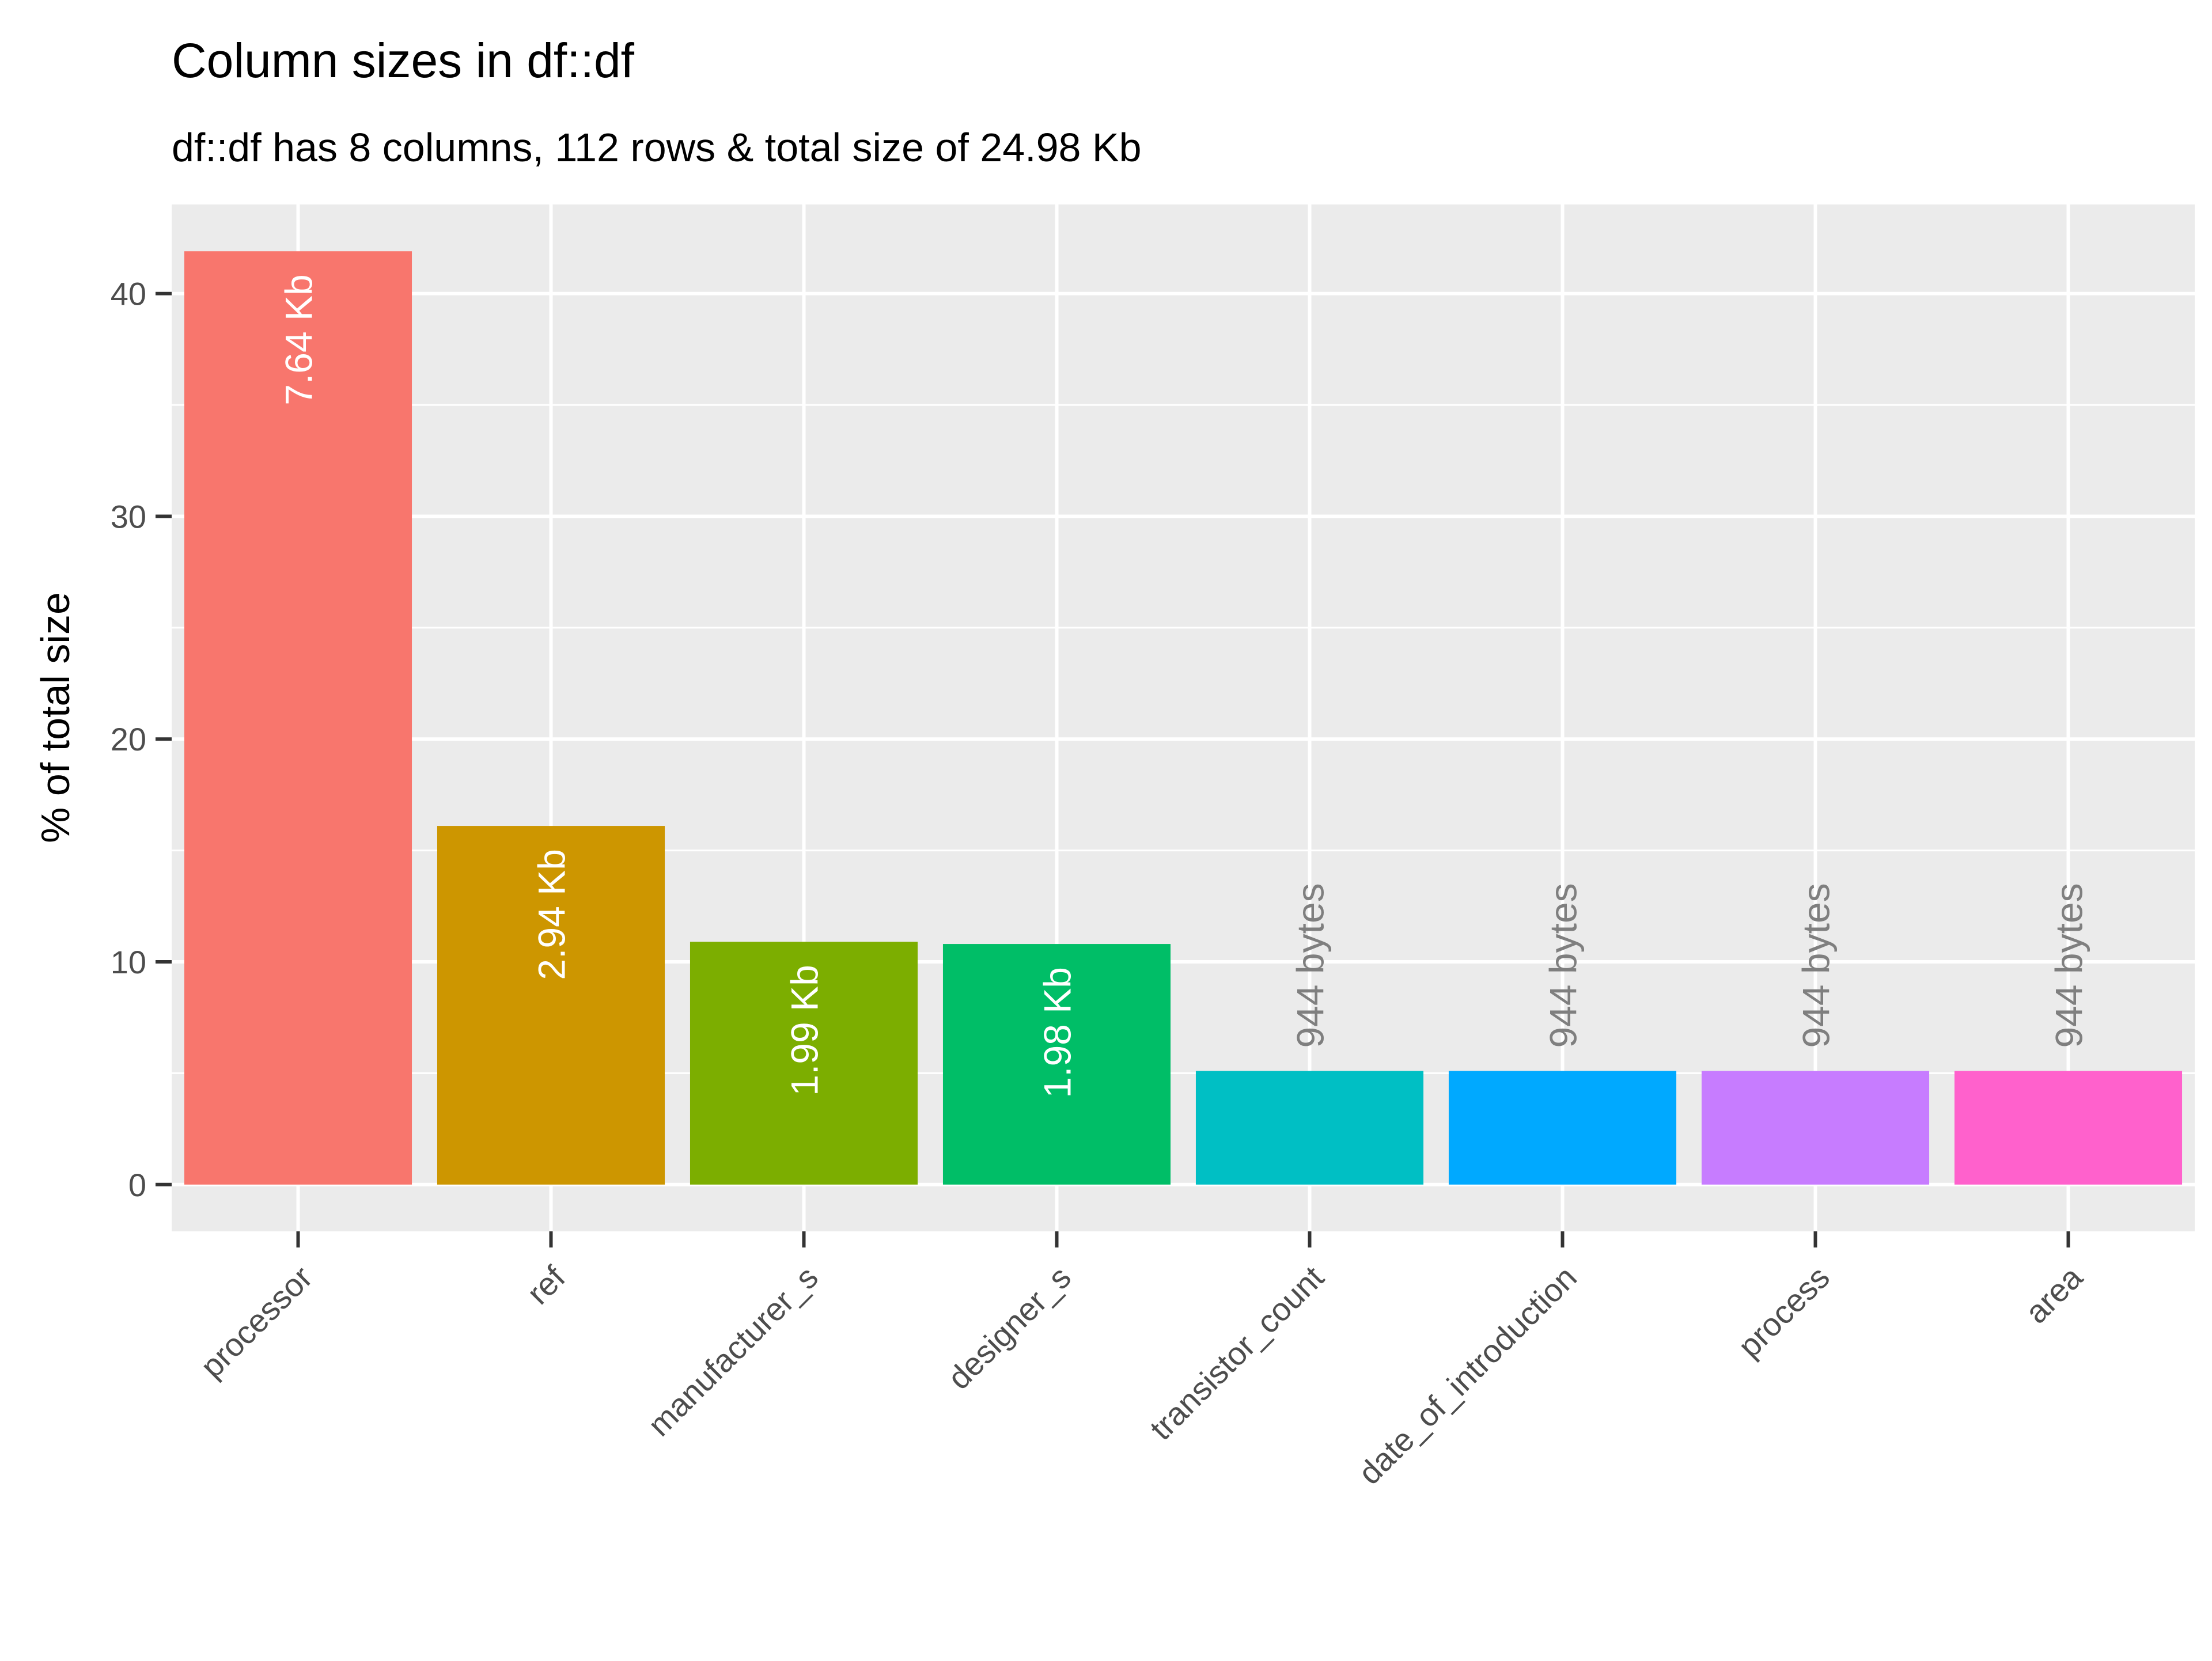  Describe the element at coordinates (2068, 1128) in the screenshot. I see `bar-area` at that location.